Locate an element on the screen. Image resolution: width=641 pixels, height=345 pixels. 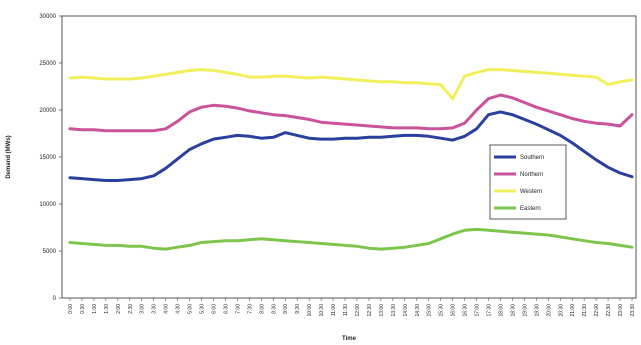
x-tick-label: 7:00 is located at coordinates (238, 309).